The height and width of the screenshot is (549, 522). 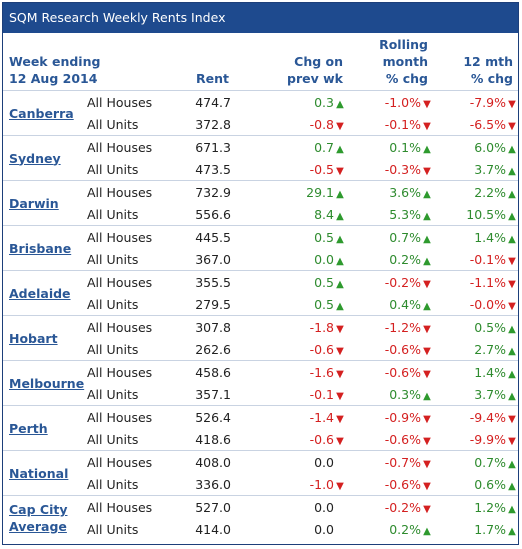 What do you see at coordinates (475, 304) in the screenshot?
I see `twelve-month-chg-cell: -0.0% ▼` at bounding box center [475, 304].